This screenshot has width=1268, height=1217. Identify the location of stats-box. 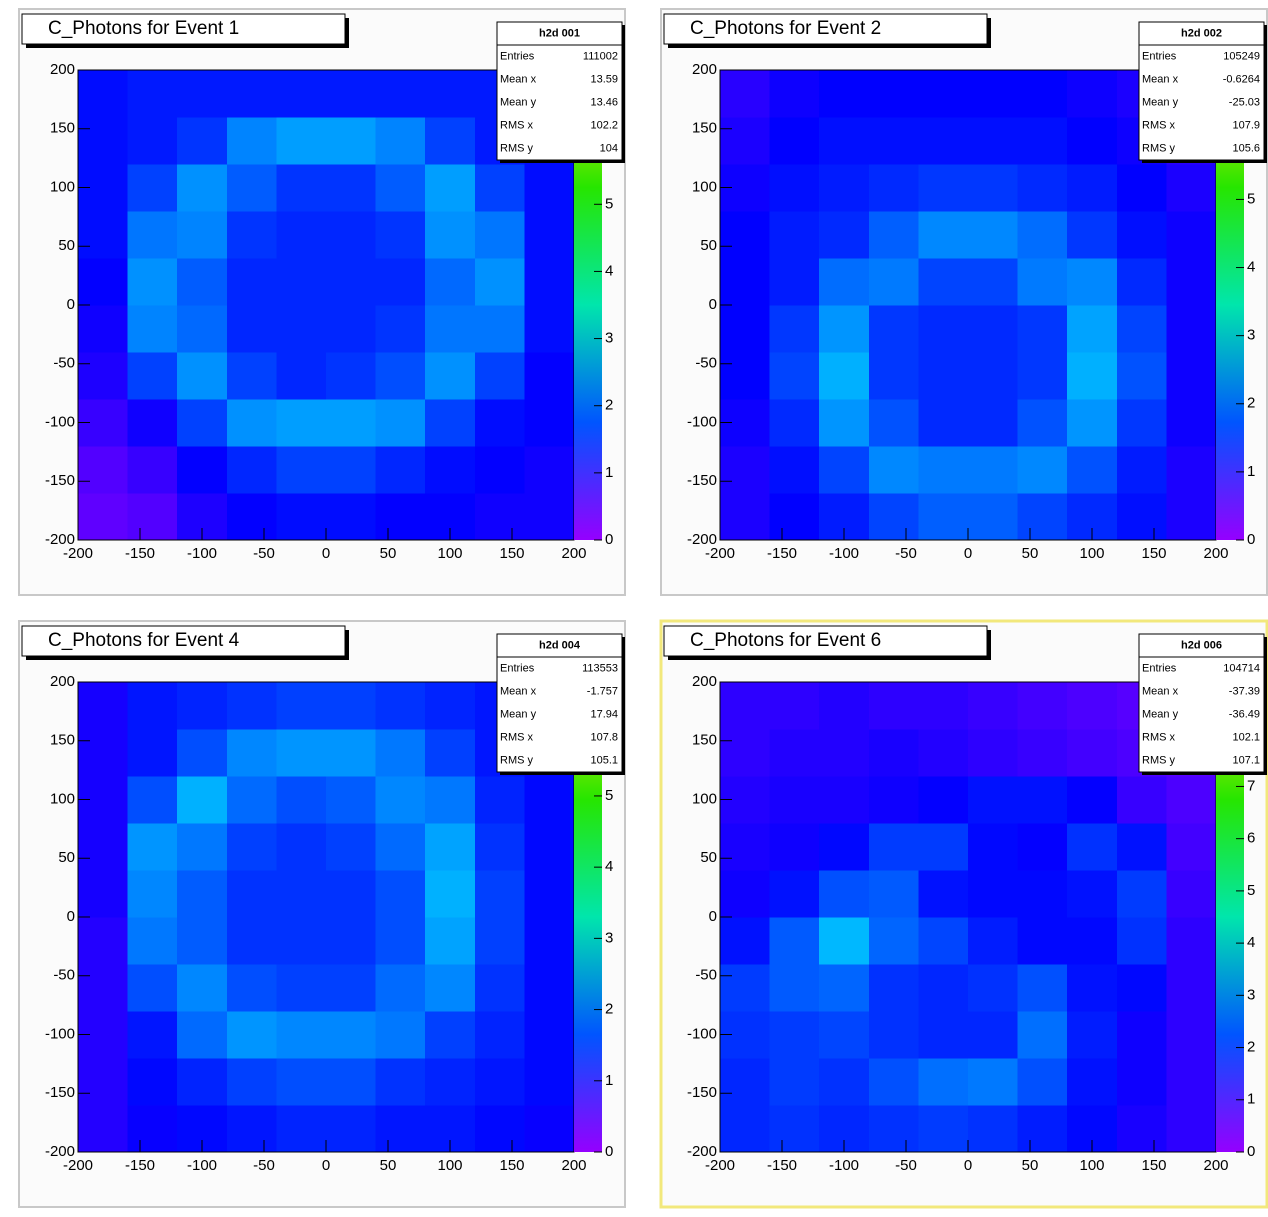
(1201, 91).